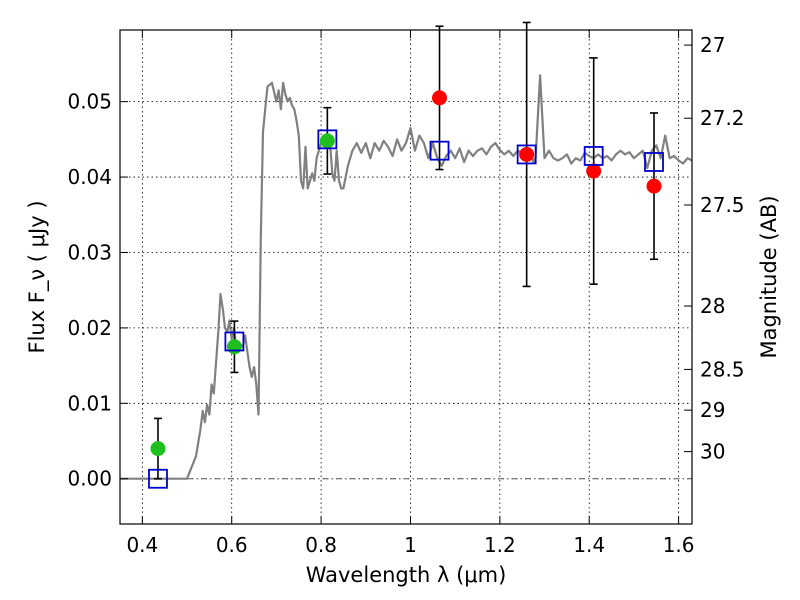 The height and width of the screenshot is (600, 800). I want to click on magnitude-tick-label: 29, so click(712, 410).